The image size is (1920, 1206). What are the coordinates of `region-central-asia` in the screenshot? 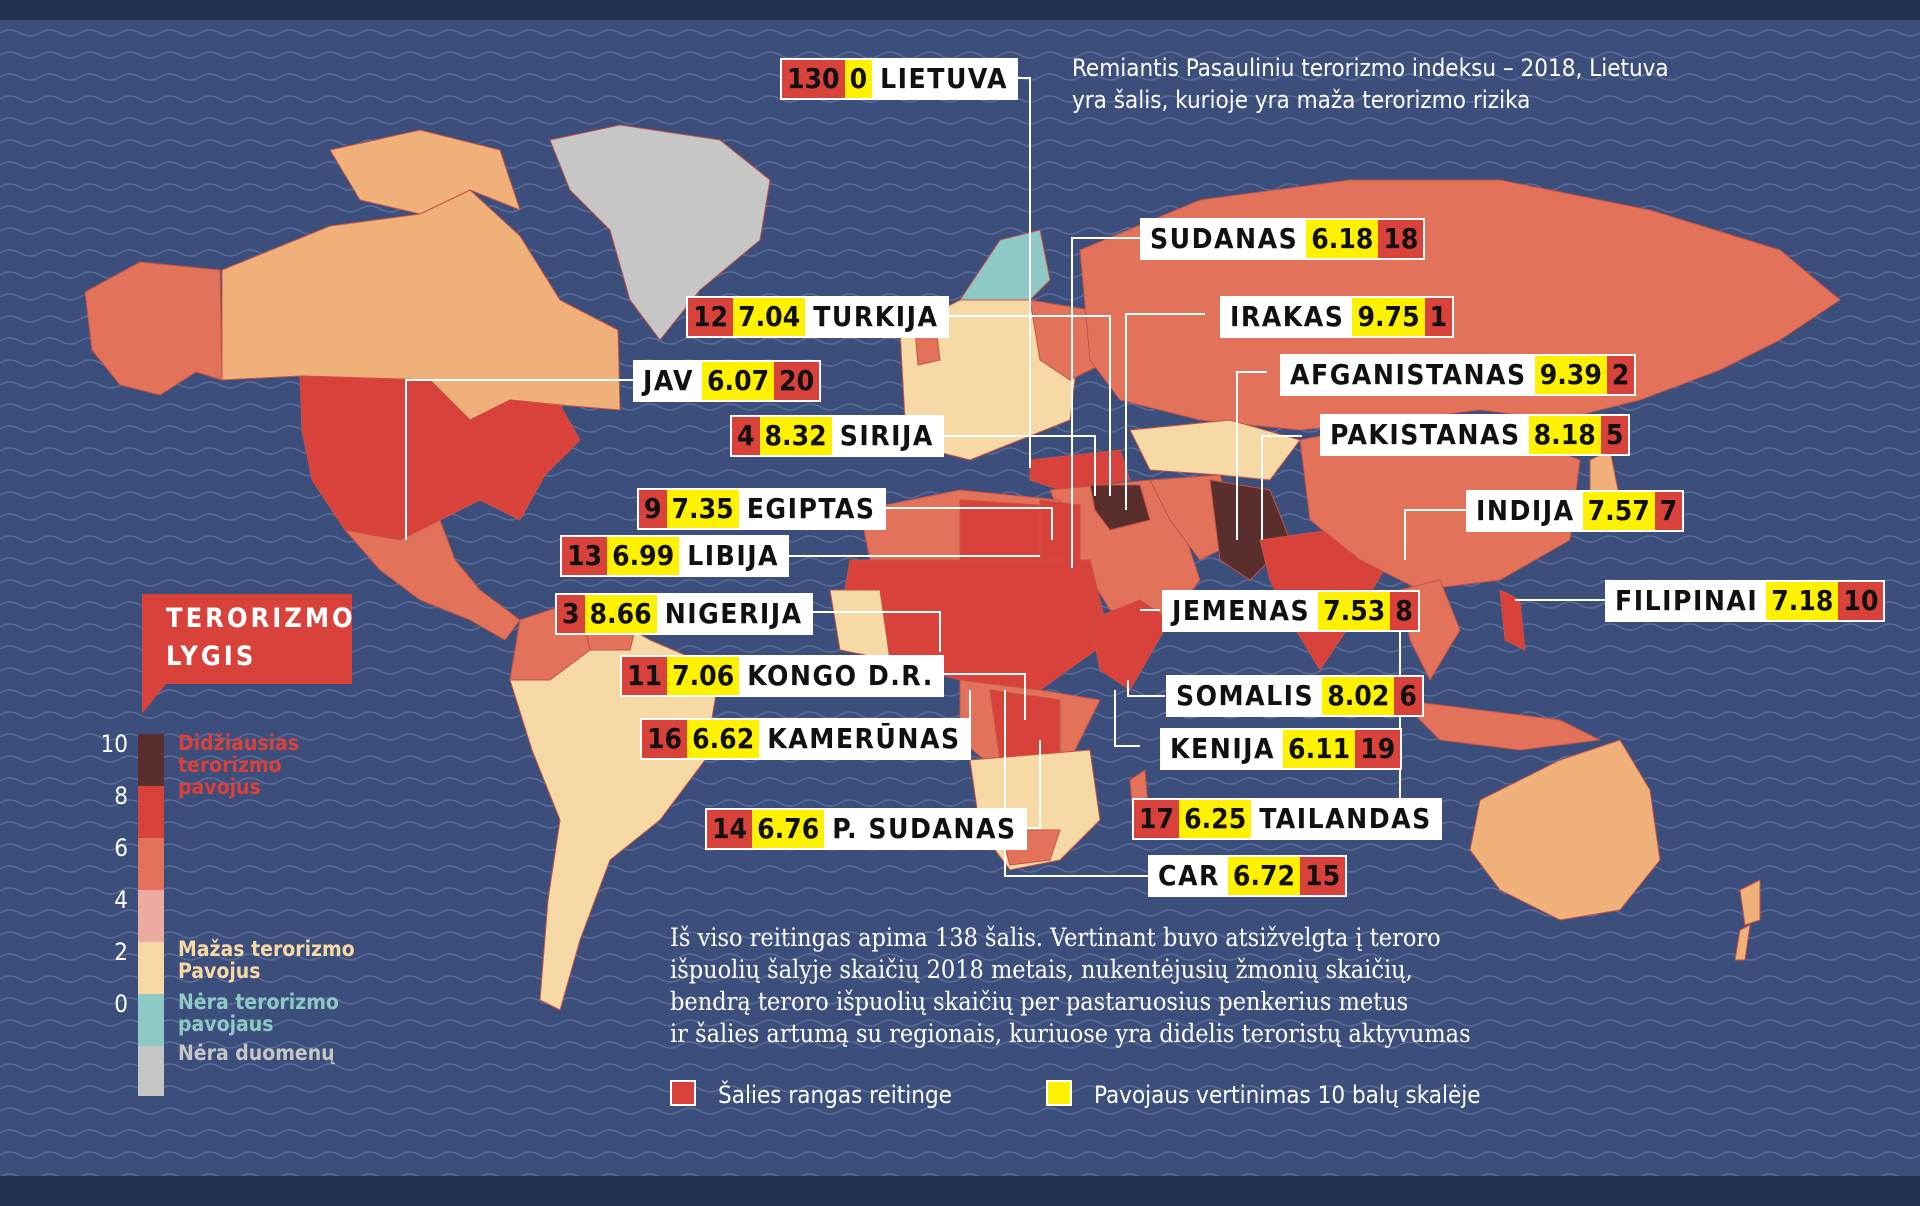 It's located at (1215, 450).